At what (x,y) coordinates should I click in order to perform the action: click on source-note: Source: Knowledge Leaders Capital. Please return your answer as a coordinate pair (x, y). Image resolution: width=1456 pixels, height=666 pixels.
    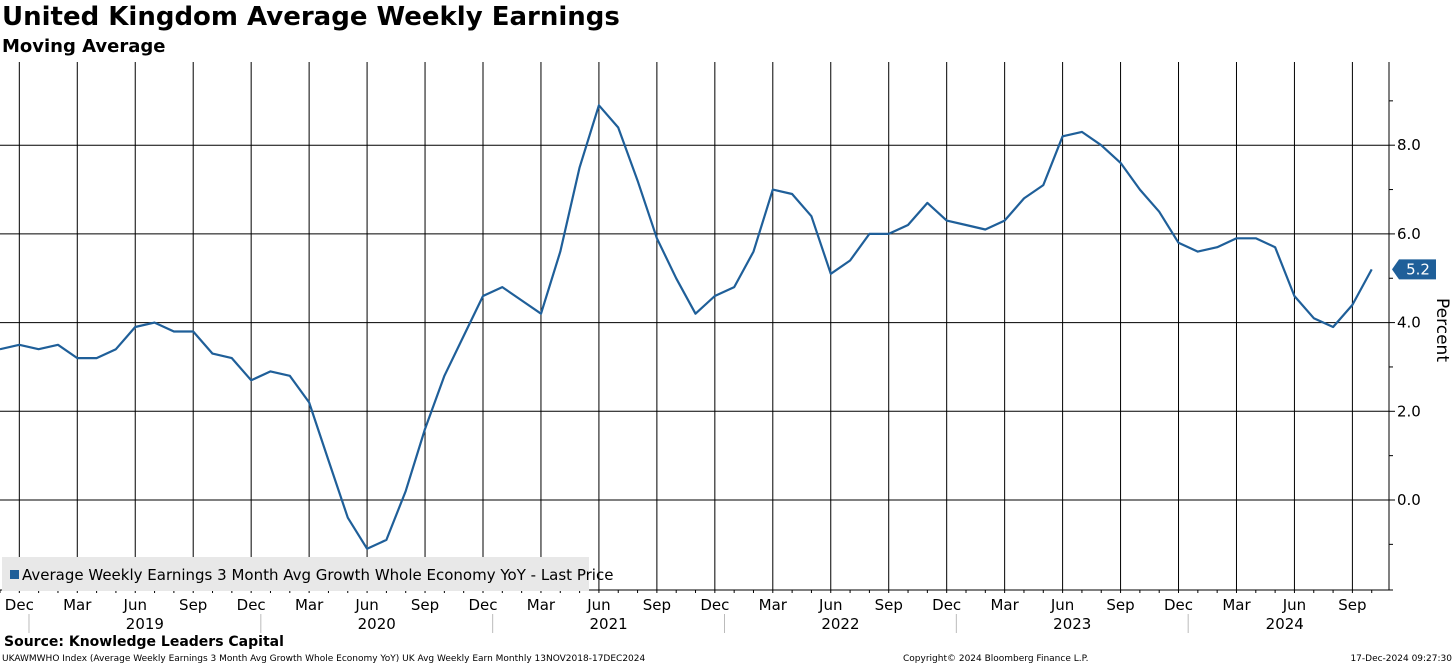
    Looking at the image, I should click on (144, 642).